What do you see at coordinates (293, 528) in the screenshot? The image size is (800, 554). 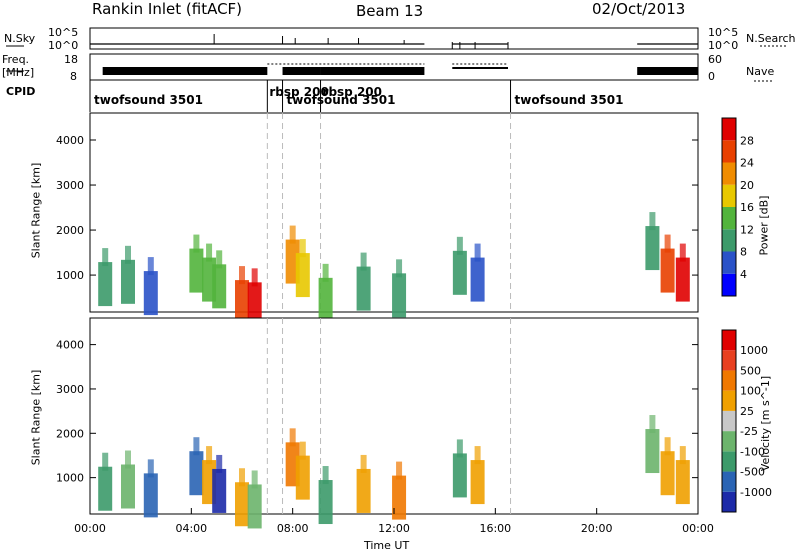 I see `time-tick-label: 08:00` at bounding box center [293, 528].